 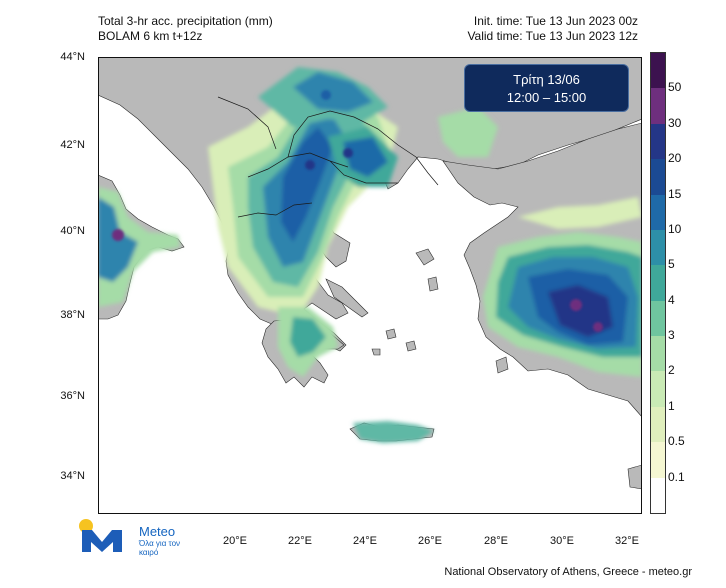 I want to click on colorbar-label: 50, so click(x=675, y=87).